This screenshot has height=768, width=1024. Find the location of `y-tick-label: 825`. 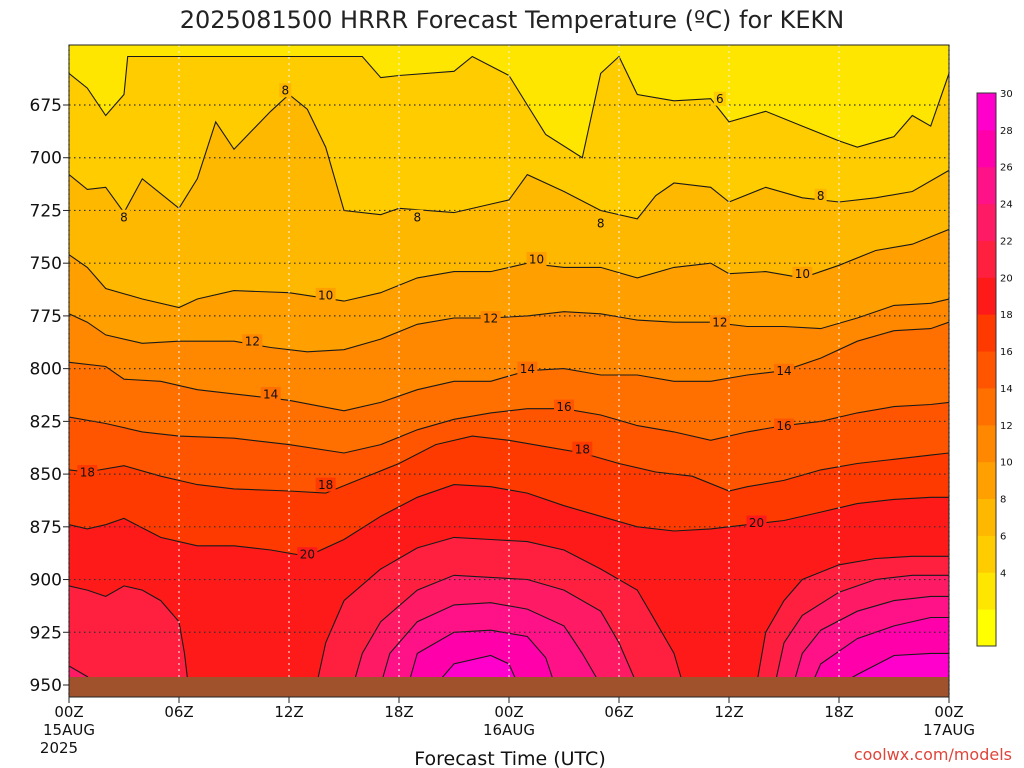

y-tick-label: 825 is located at coordinates (46, 422).